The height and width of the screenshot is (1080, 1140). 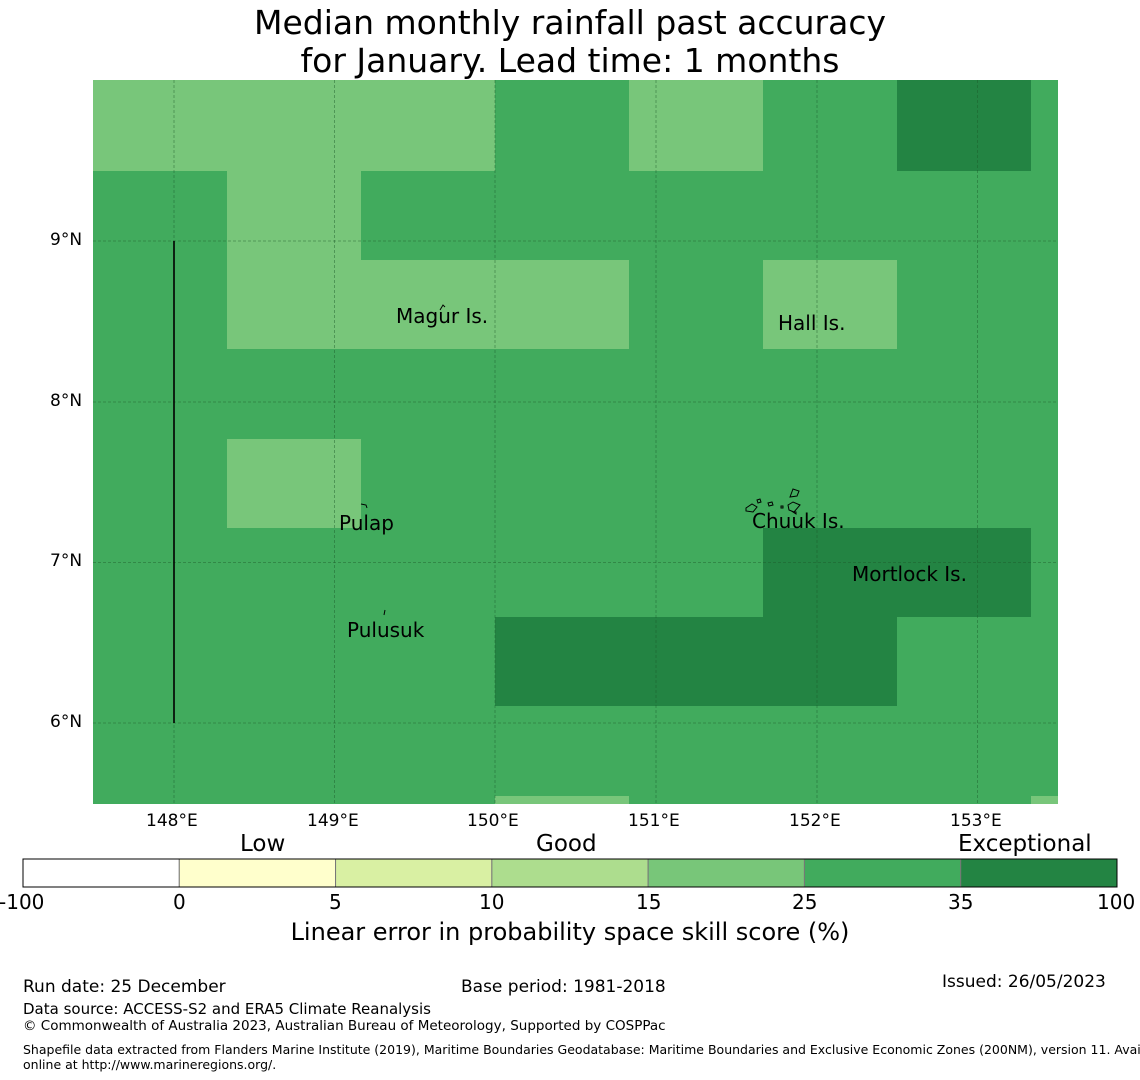 What do you see at coordinates (566, 844) in the screenshot?
I see `category-label-good: Good` at bounding box center [566, 844].